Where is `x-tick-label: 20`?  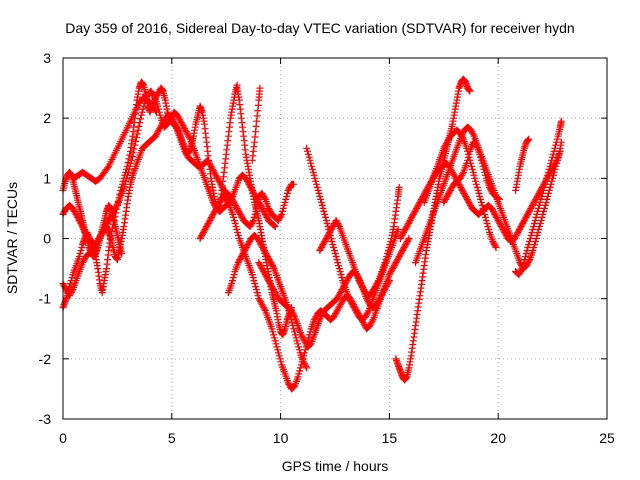
x-tick-label: 20 is located at coordinates (498, 438).